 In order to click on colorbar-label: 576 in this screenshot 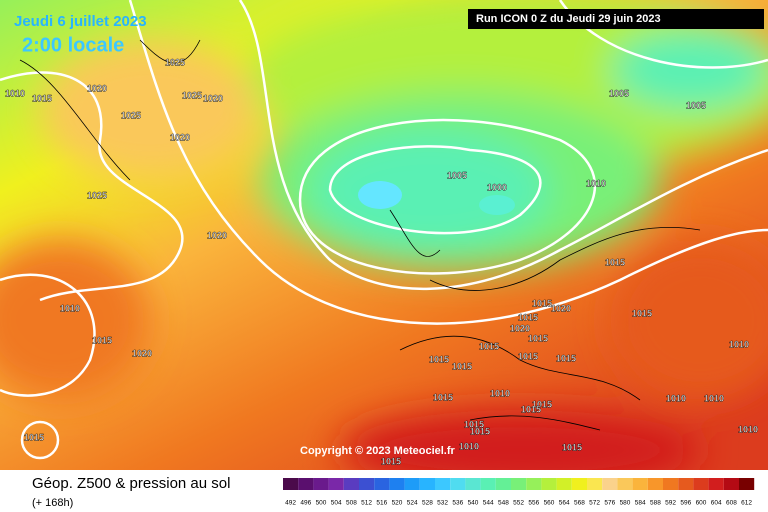, I will do `click(609, 503)`.